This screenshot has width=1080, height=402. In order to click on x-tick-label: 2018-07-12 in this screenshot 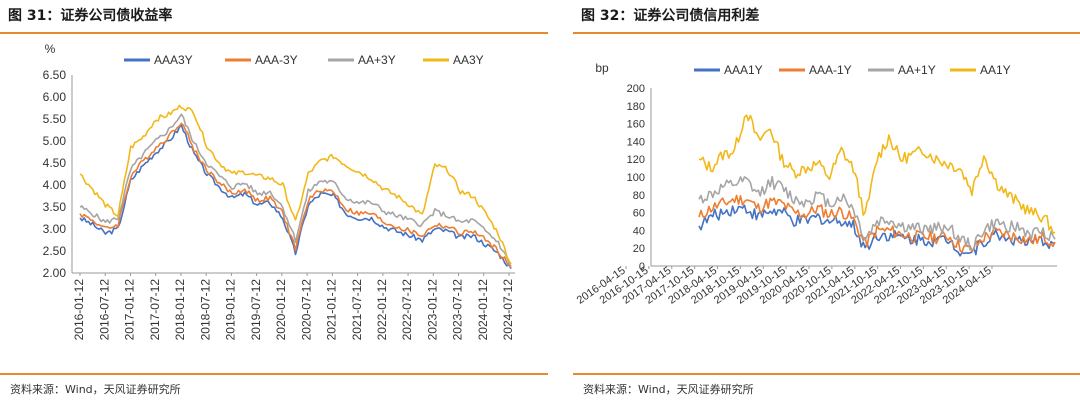, I will do `click(205, 310)`.